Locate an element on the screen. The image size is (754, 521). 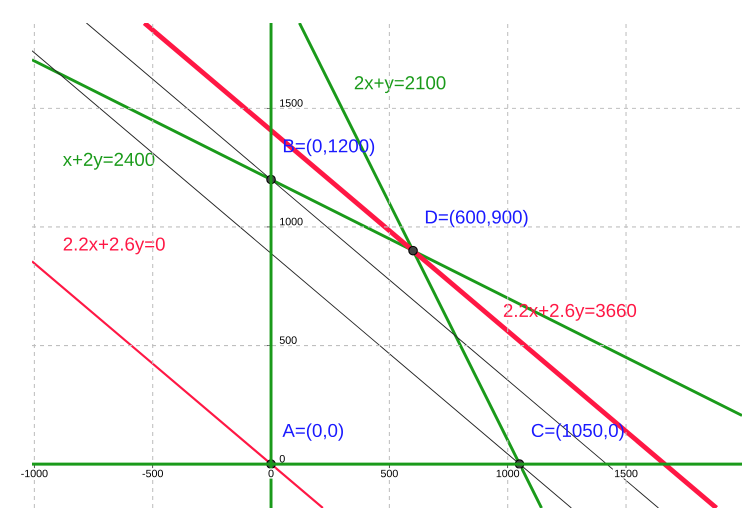
x-tick-label: -500 is located at coordinates (152, 474).